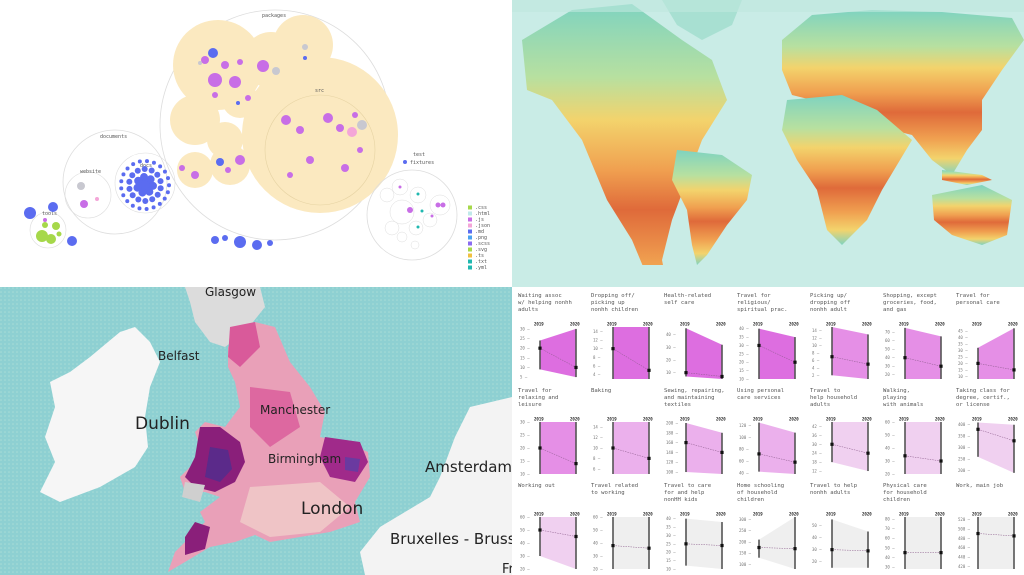 This screenshot has height=575, width=1024. What do you see at coordinates (672, 472) in the screenshot?
I see `tick-label: 100 –` at bounding box center [672, 472].